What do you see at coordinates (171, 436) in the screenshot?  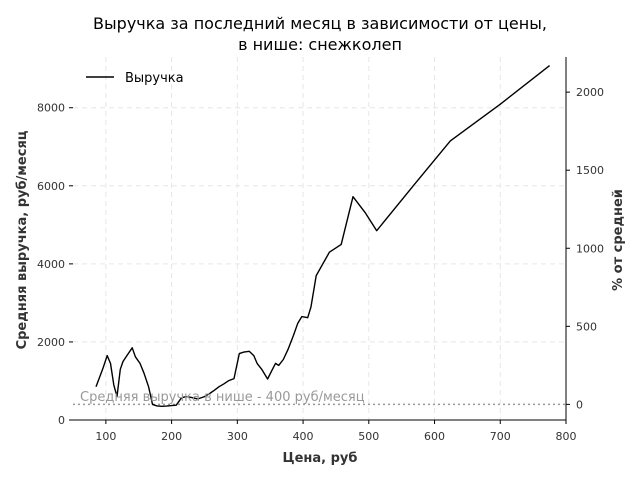 I see `x-tick-label: 200` at bounding box center [171, 436].